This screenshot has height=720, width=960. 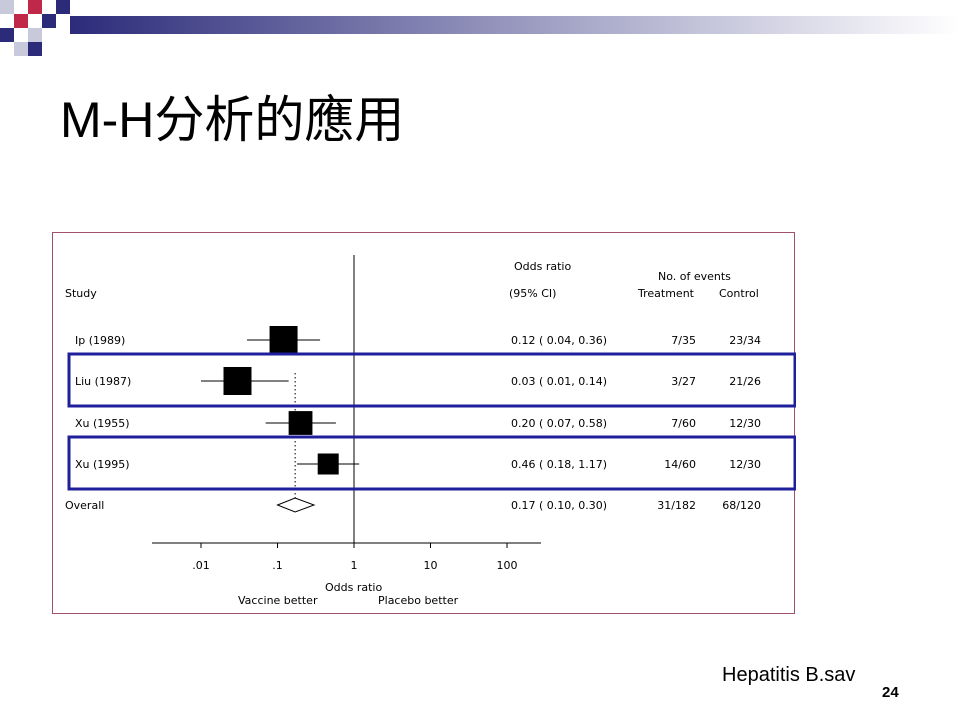 I want to click on or-ci-text: 0.12 ( 0.04, 0.36), so click(x=559, y=340).